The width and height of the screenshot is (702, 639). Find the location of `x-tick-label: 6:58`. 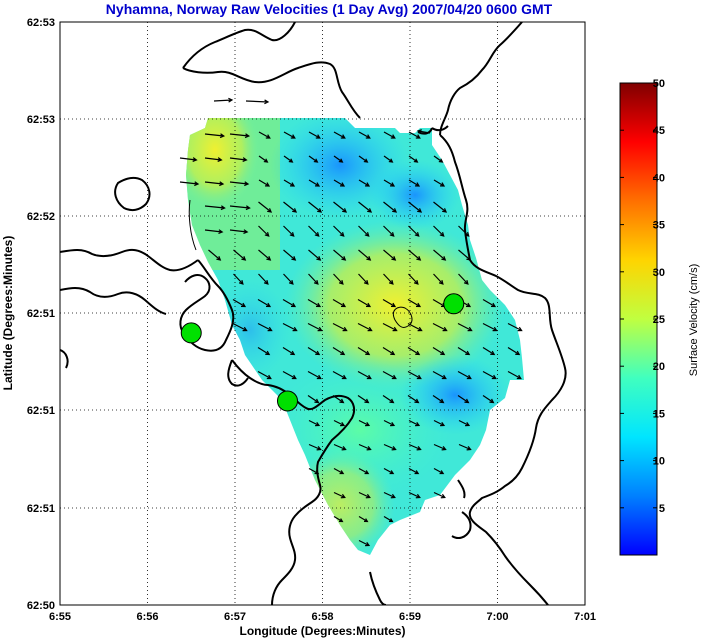

x-tick-label: 6:58 is located at coordinates (322, 617).